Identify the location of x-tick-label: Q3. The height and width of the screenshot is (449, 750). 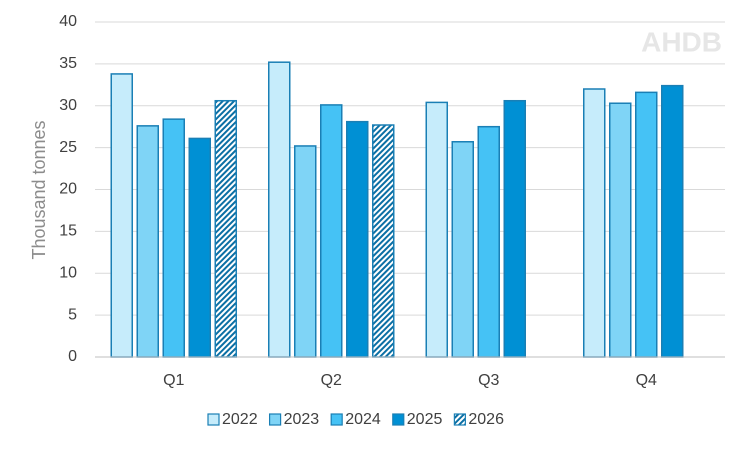
(488, 380).